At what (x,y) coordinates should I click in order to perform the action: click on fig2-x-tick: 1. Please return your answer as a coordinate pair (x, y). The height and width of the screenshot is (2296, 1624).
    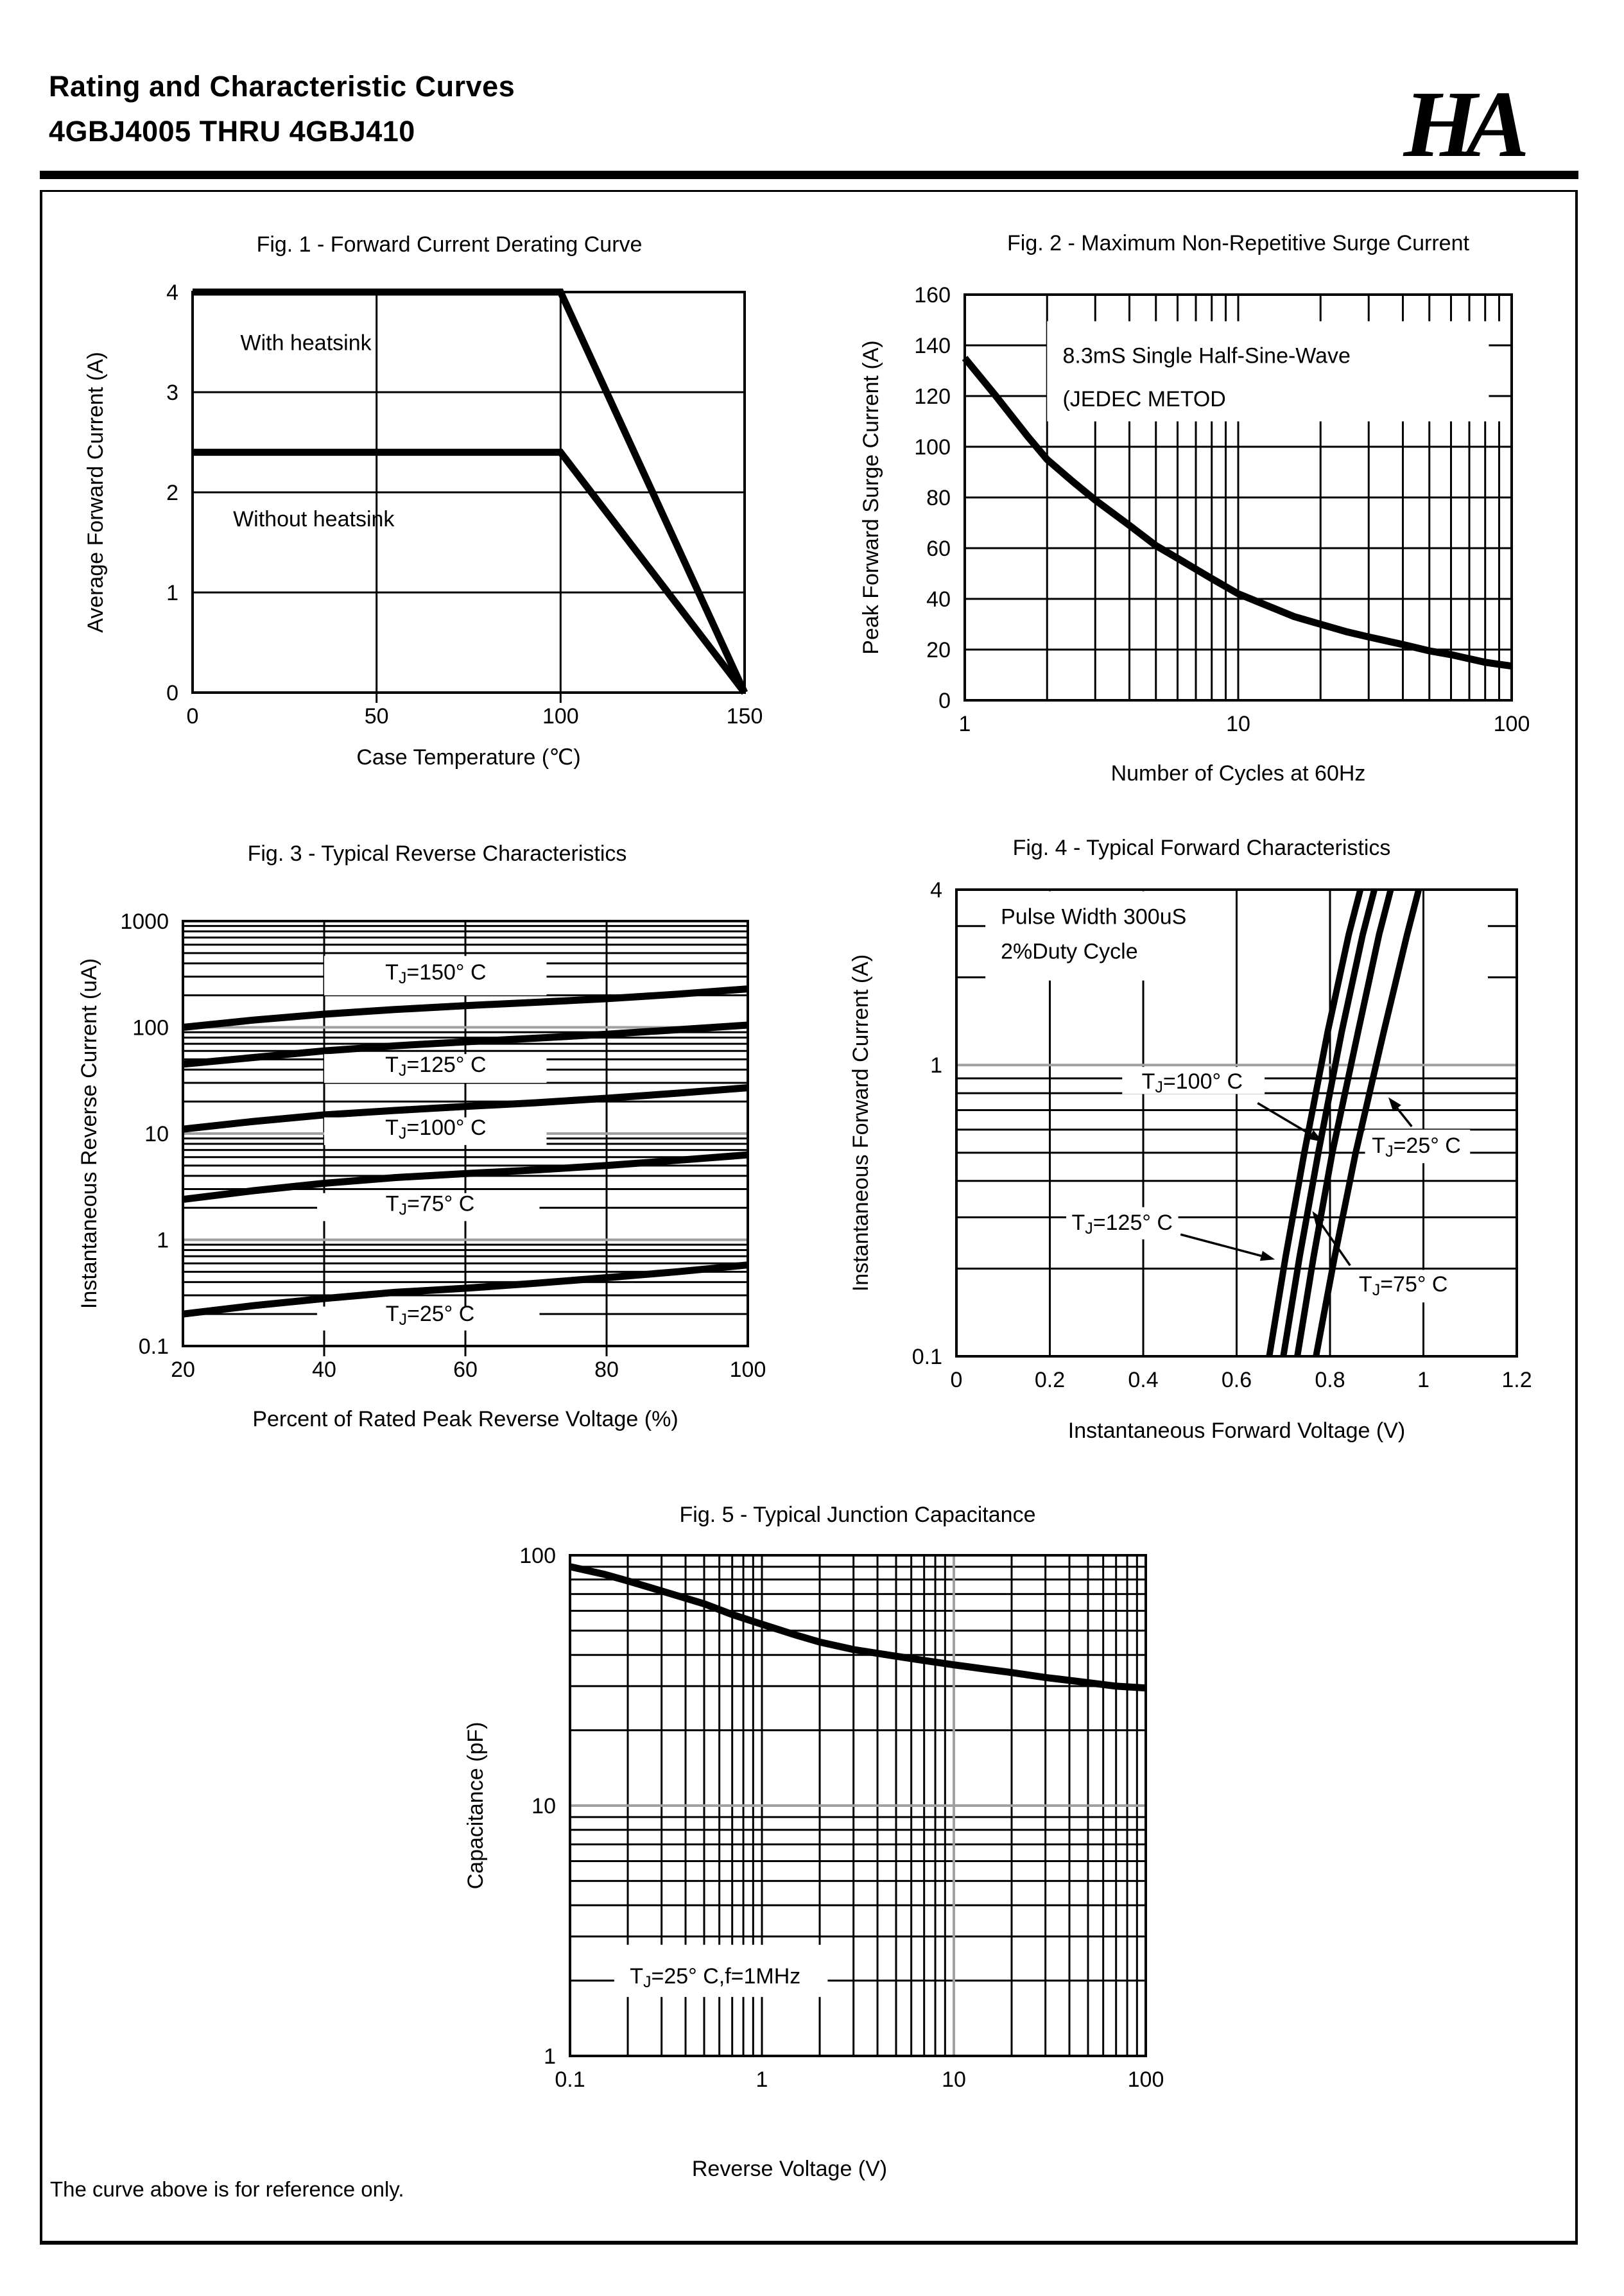
    Looking at the image, I should click on (965, 724).